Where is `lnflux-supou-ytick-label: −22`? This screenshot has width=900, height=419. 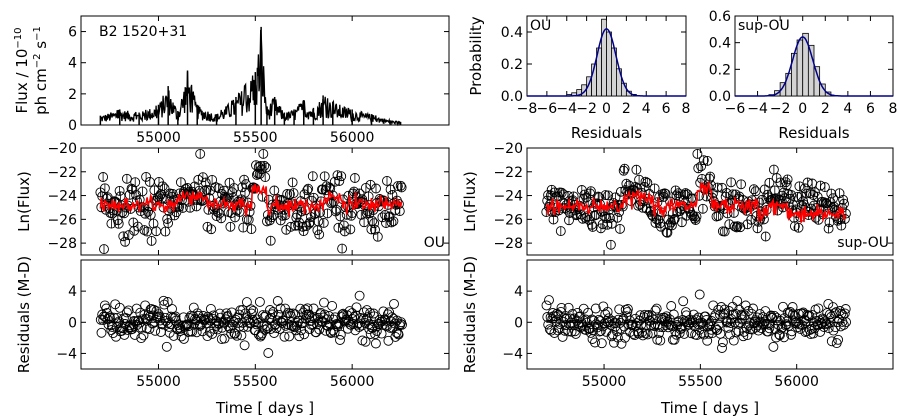
lnflux-supou-ytick-label: −22 is located at coordinates (508, 173).